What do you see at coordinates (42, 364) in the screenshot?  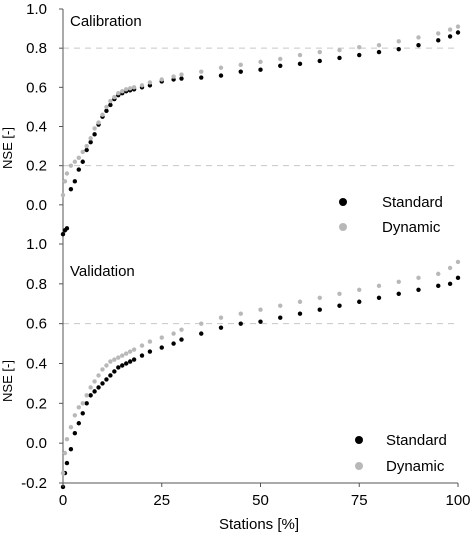 I see `validation-y-ticks: -0.2 0.0 0.2 0.4 0.6 0.8 1.0` at bounding box center [42, 364].